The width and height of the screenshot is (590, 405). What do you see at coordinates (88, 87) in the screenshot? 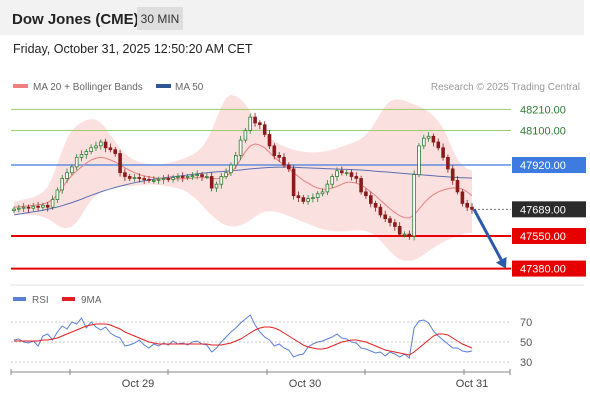
I see `ma20-legend-label: MA 20 + Bollinger Bands` at bounding box center [88, 87].